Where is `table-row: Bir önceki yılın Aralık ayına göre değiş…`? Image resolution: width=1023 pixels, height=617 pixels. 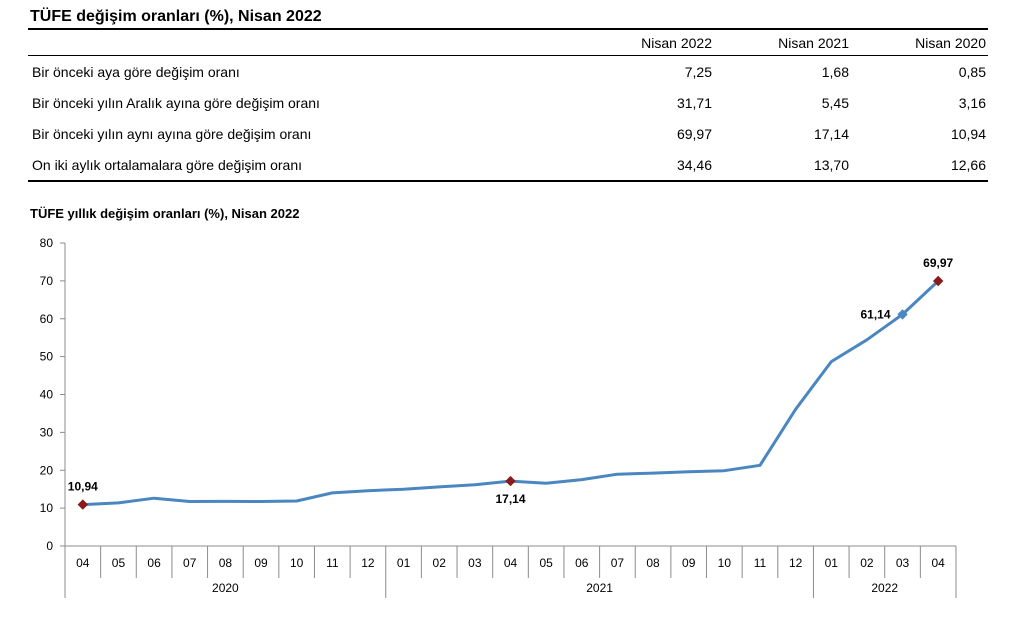 table-row: Bir önceki yılın Aralık ayına göre değiş… is located at coordinates (508, 102).